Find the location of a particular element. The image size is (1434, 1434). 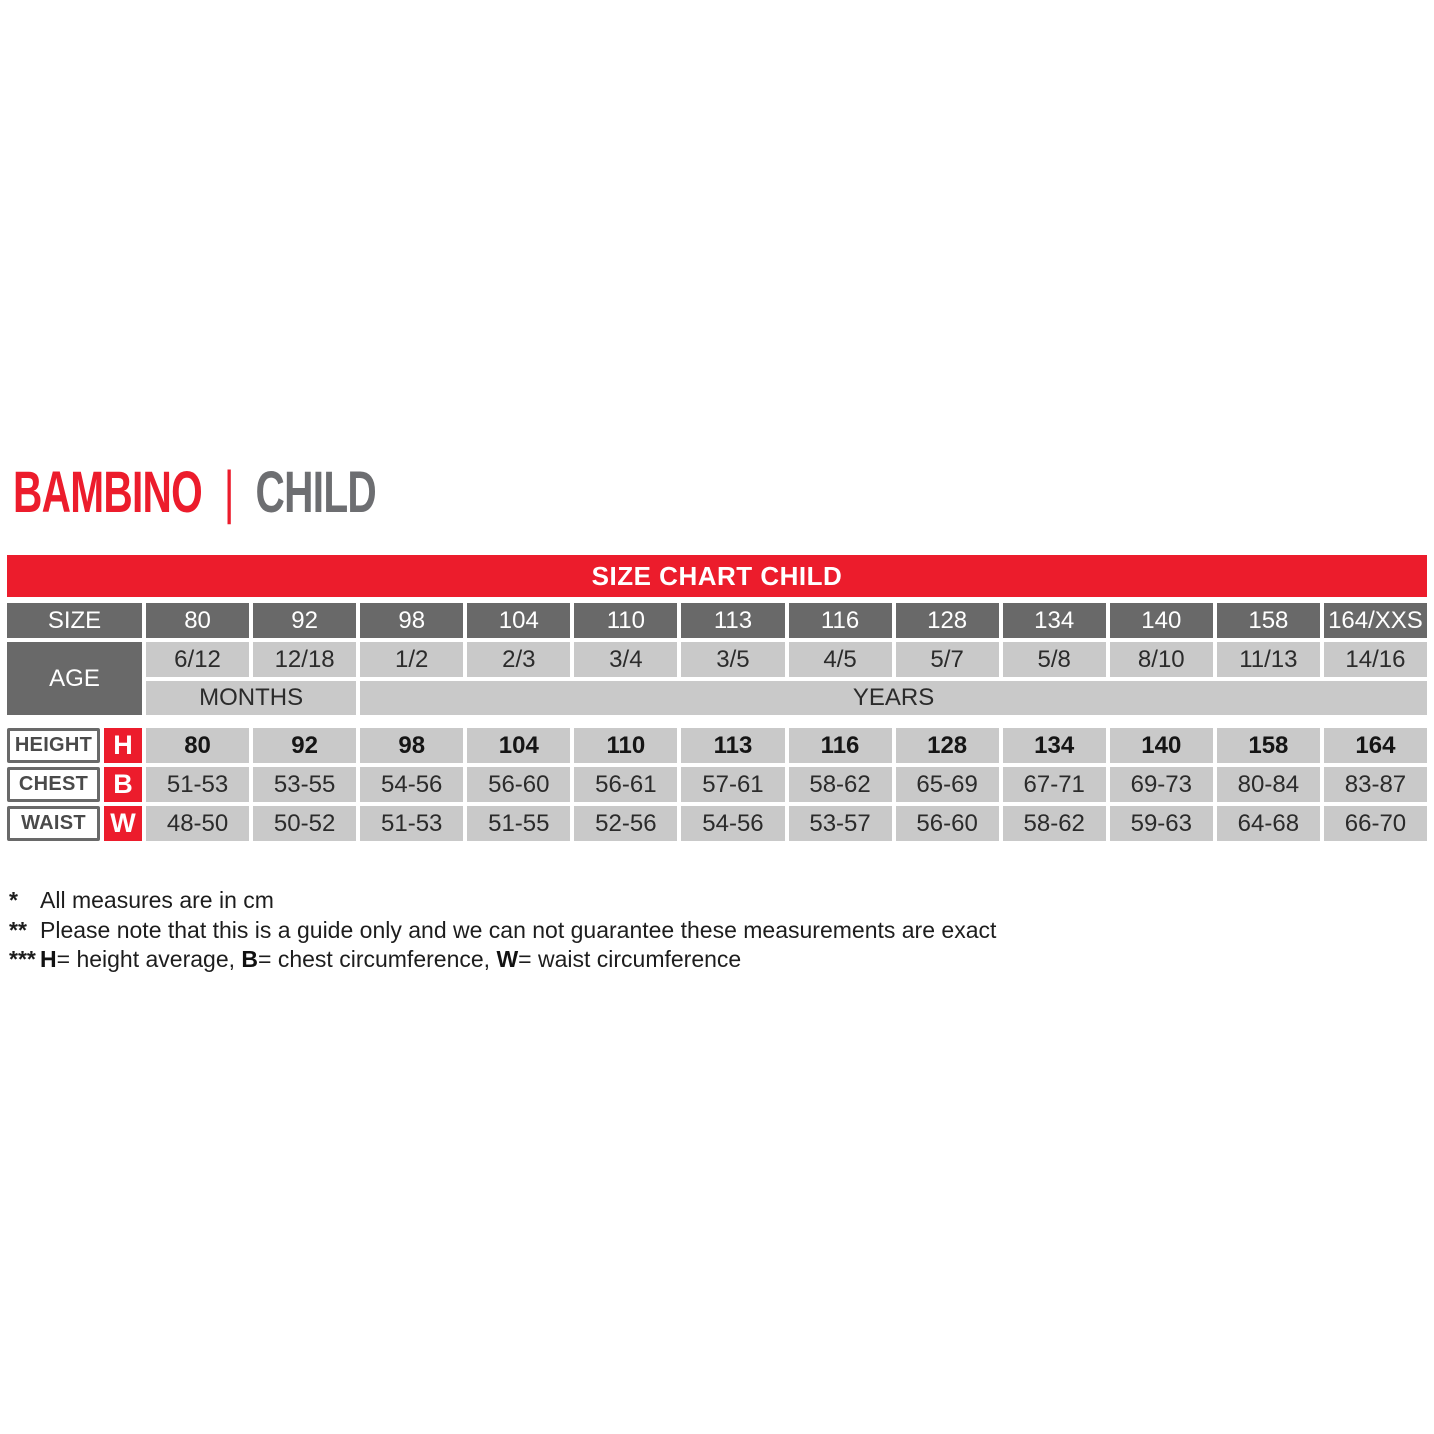

size-cell: 80 is located at coordinates (198, 620).